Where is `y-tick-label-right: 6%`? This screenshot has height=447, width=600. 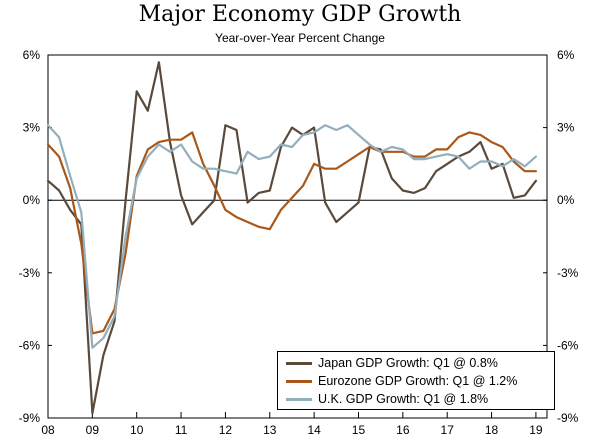 y-tick-label-right: 6% is located at coordinates (566, 55).